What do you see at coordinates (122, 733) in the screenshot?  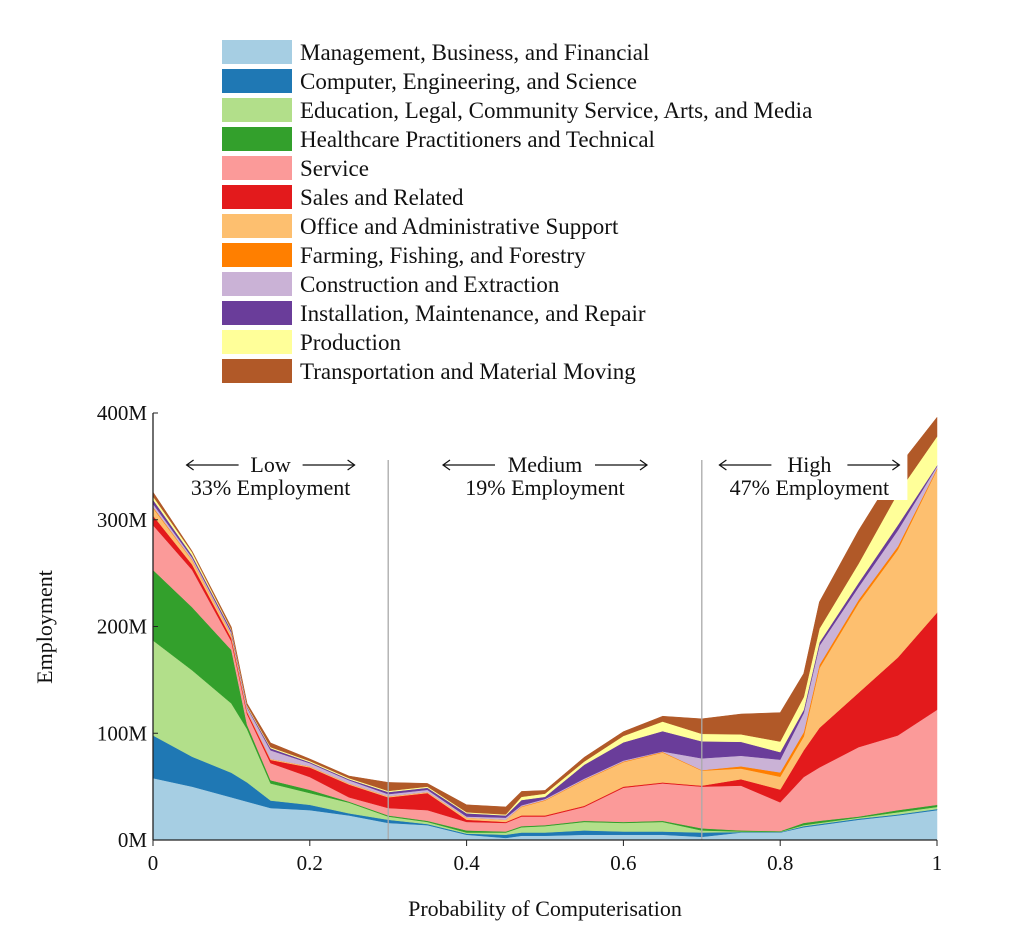 I see `y-tick-label: 100M` at bounding box center [122, 733].